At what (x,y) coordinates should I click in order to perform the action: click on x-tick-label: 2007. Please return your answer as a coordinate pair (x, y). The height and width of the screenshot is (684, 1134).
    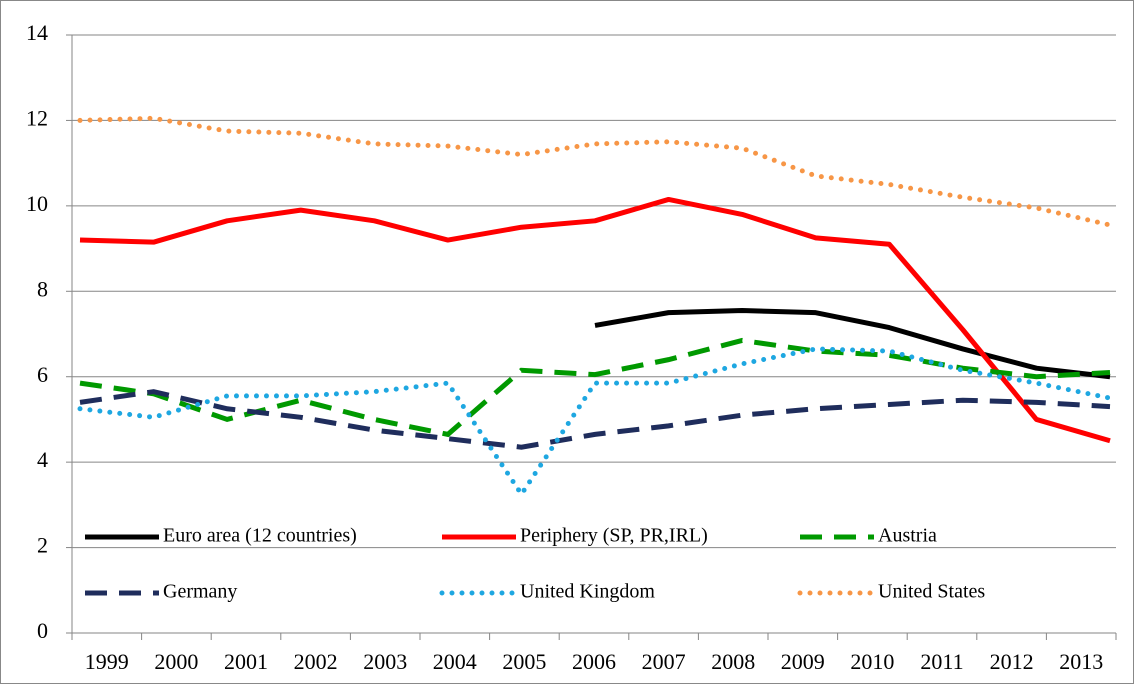
    Looking at the image, I should click on (664, 661).